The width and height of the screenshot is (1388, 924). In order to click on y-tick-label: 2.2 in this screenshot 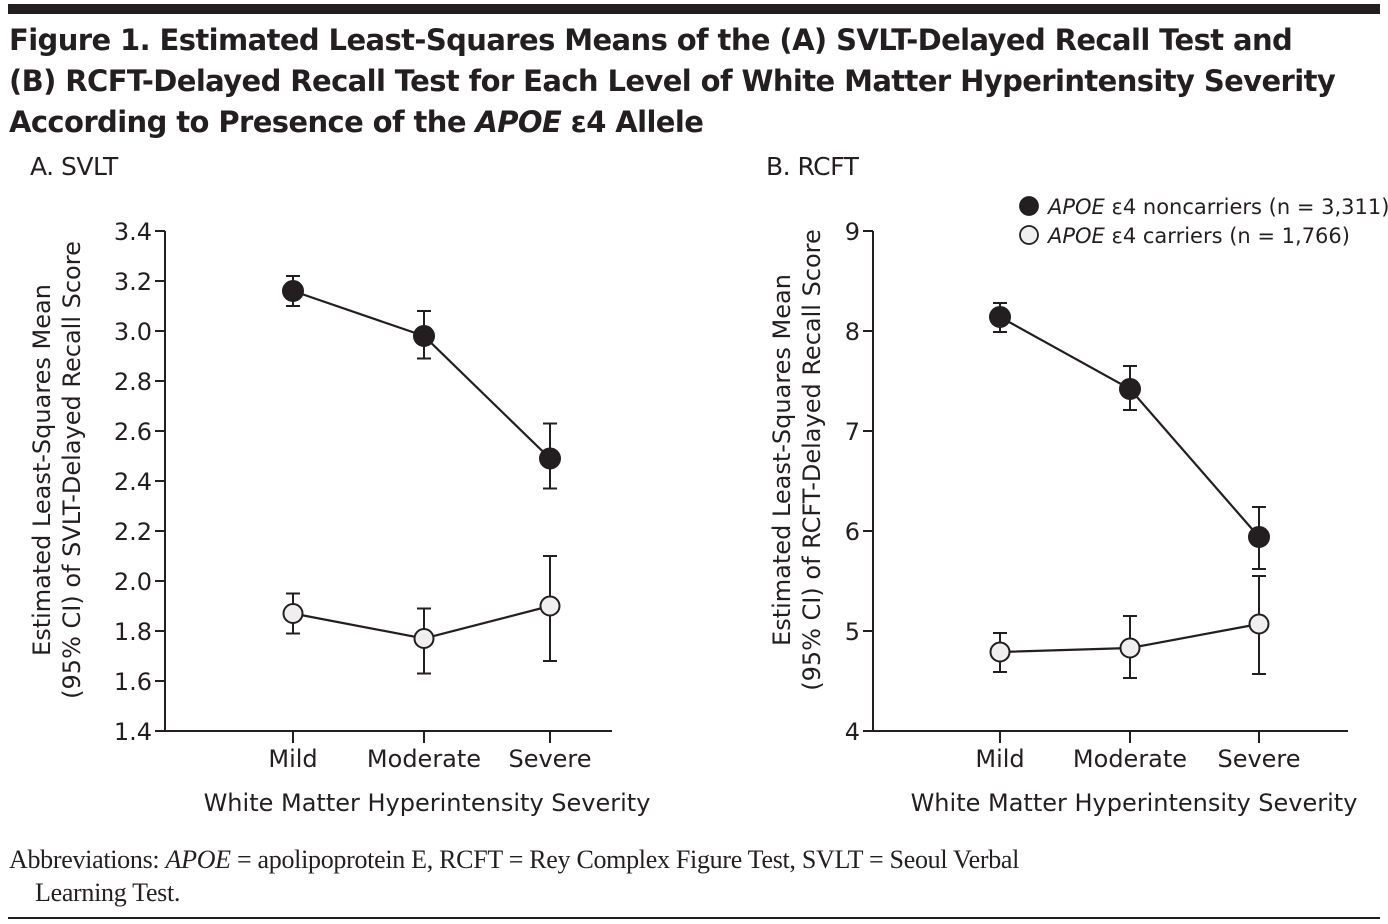, I will do `click(133, 532)`.